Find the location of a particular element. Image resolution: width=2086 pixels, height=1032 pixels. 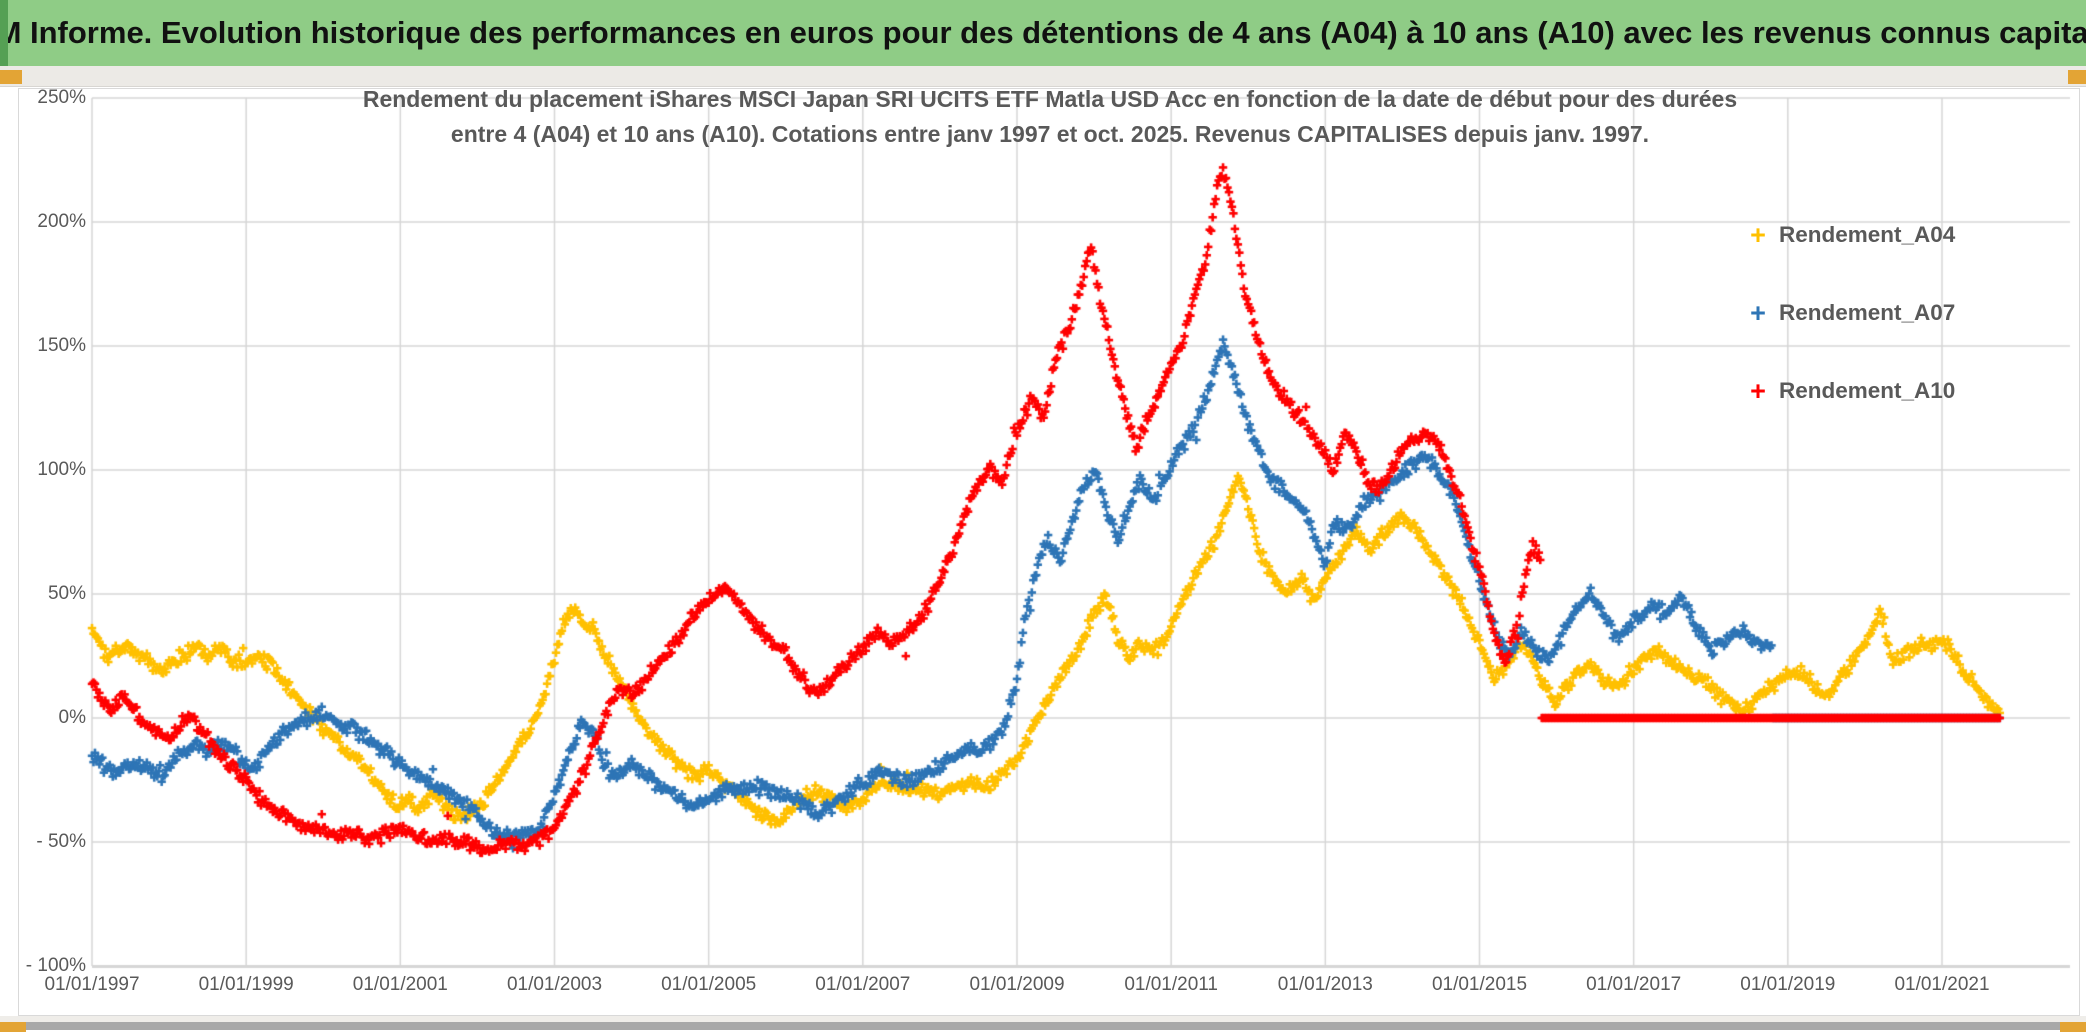

legend-item-label: Rendement_A04 is located at coordinates (1867, 234).